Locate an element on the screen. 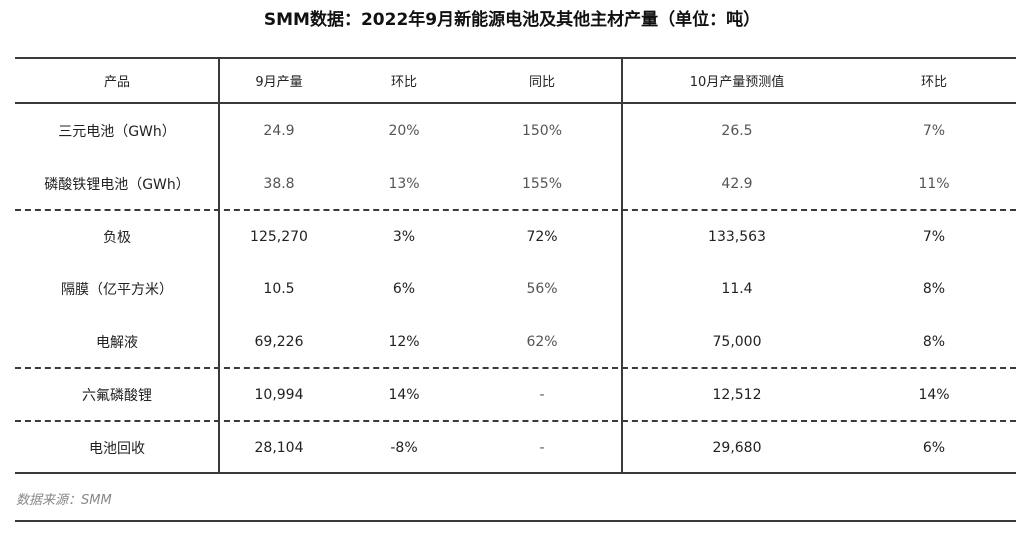 Image resolution: width=1024 pixels, height=536 pixels. table-row: 六氟磷酸锂 10,994 14% - 12,512 14% is located at coordinates (515, 395).